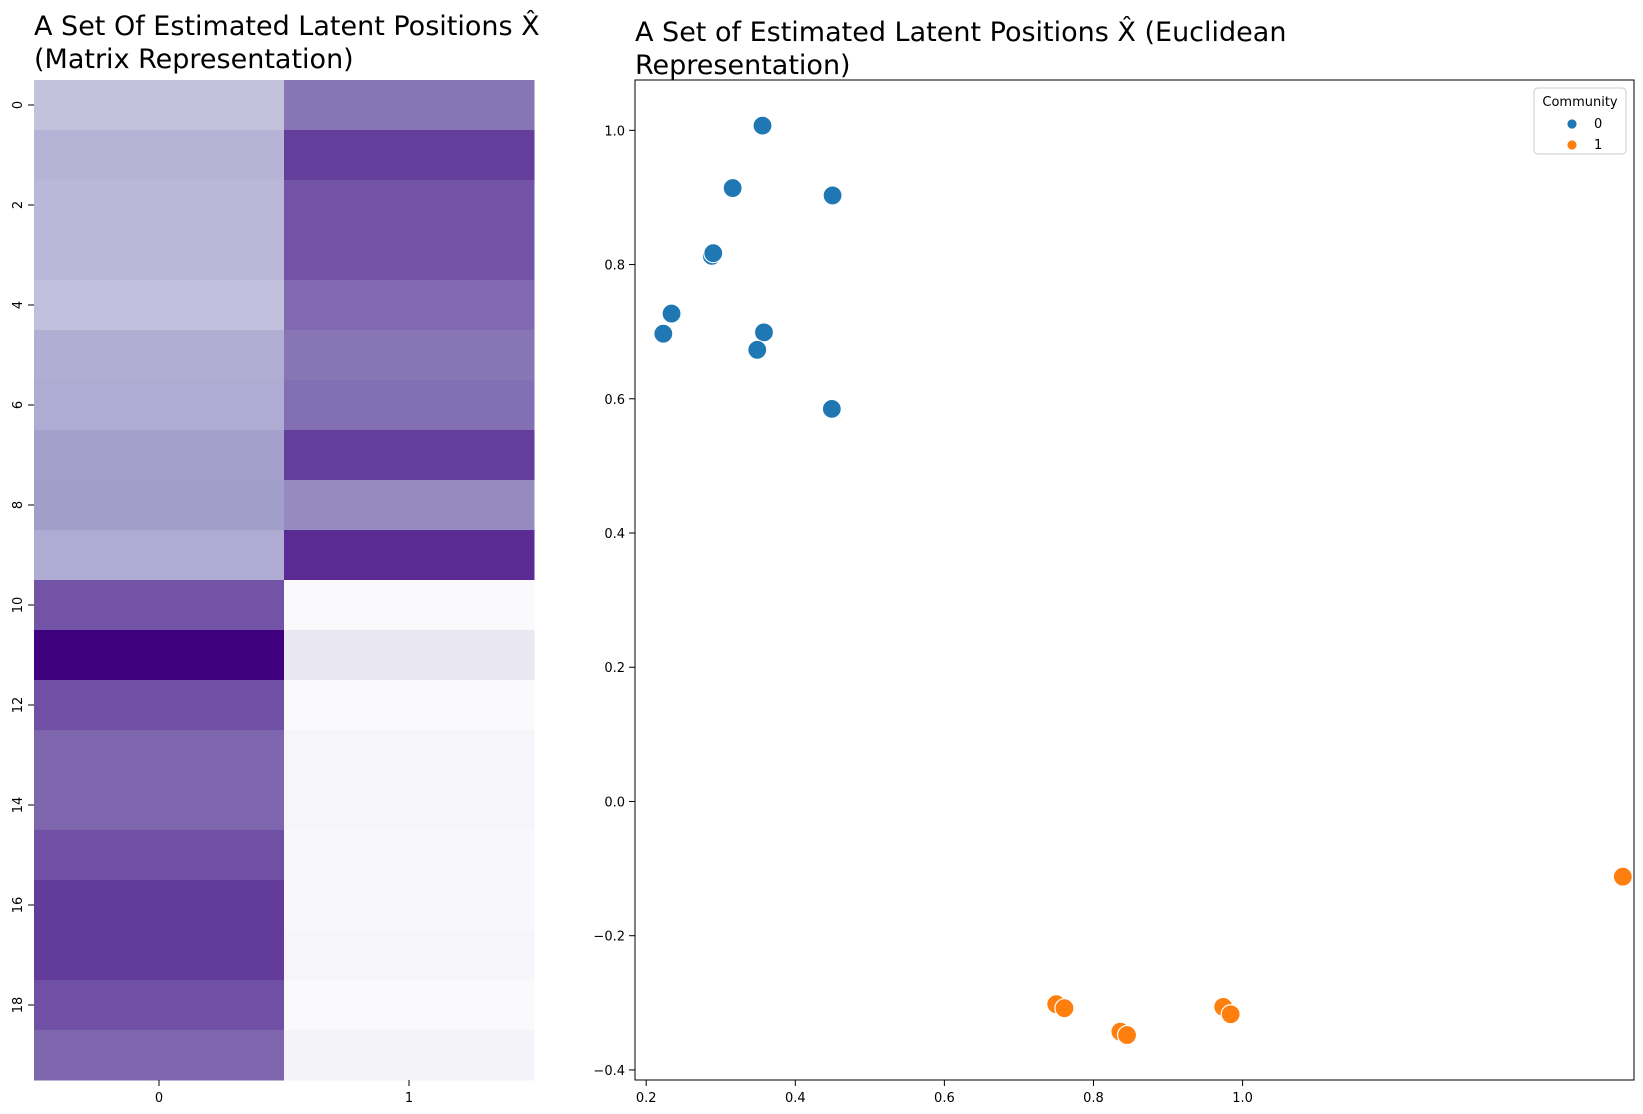 The width and height of the screenshot is (1643, 1114). I want to click on y-tick-label: −0.4, so click(609, 1071).